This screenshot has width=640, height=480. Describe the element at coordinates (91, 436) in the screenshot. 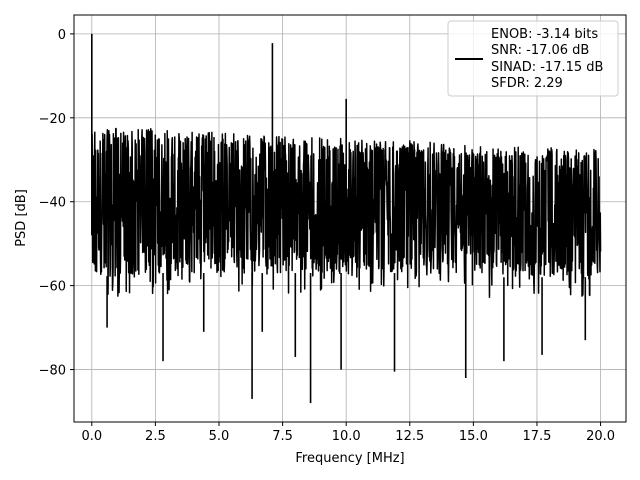

I see `x-tick-label: 0.0` at that location.